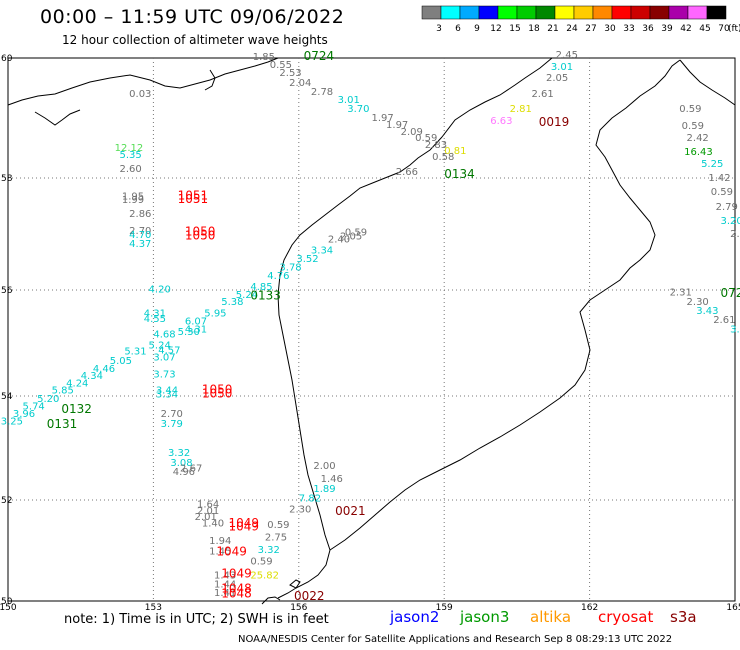 The image size is (740, 650). Describe the element at coordinates (485, 617) in the screenshot. I see `satellite-jason3: jason3` at that location.